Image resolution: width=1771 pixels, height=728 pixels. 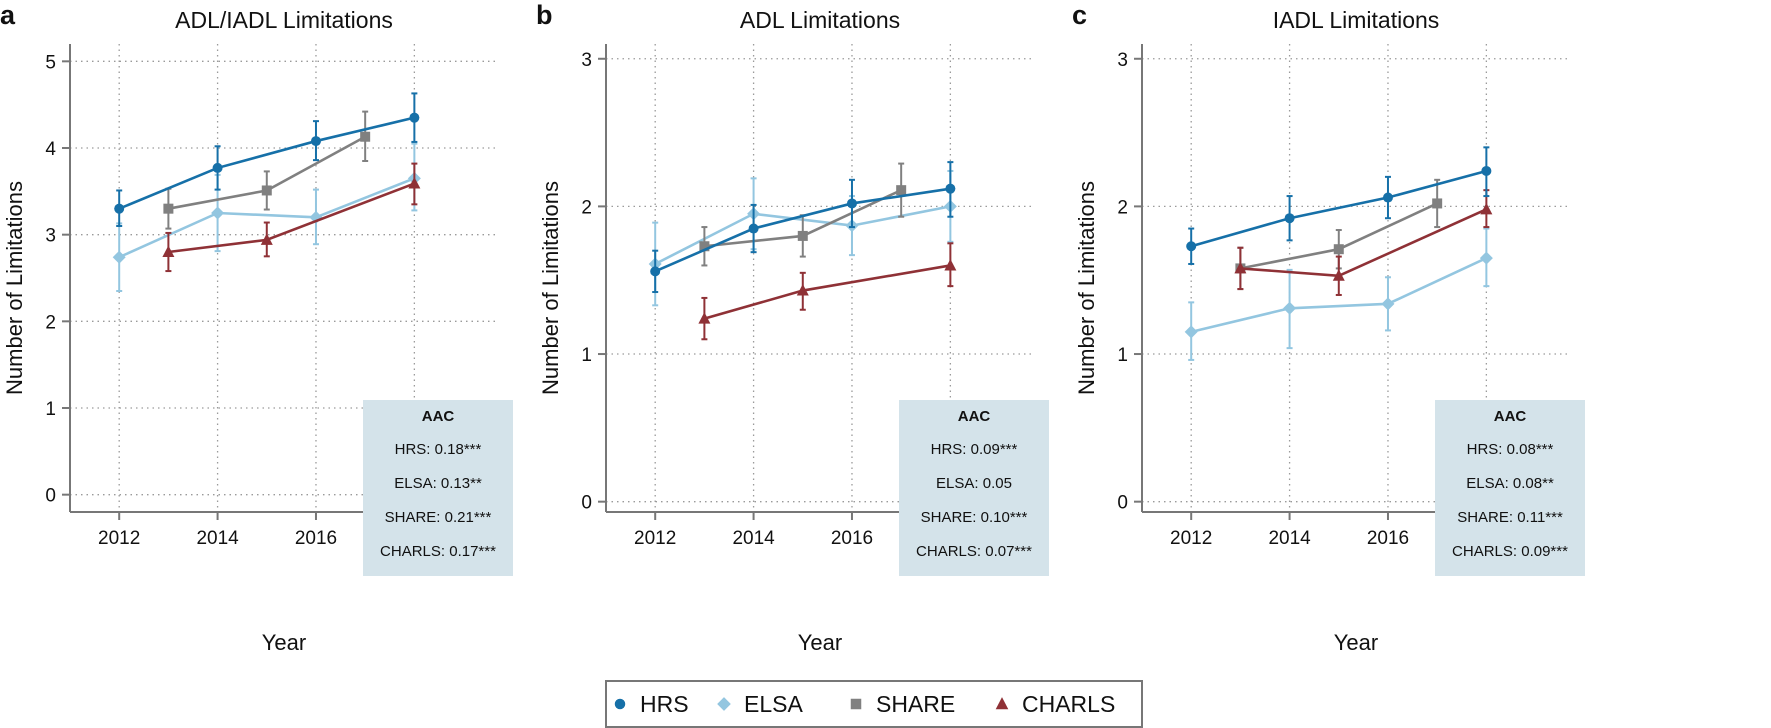 What do you see at coordinates (724, 704) in the screenshot?
I see `legend-marker-elsa` at bounding box center [724, 704].